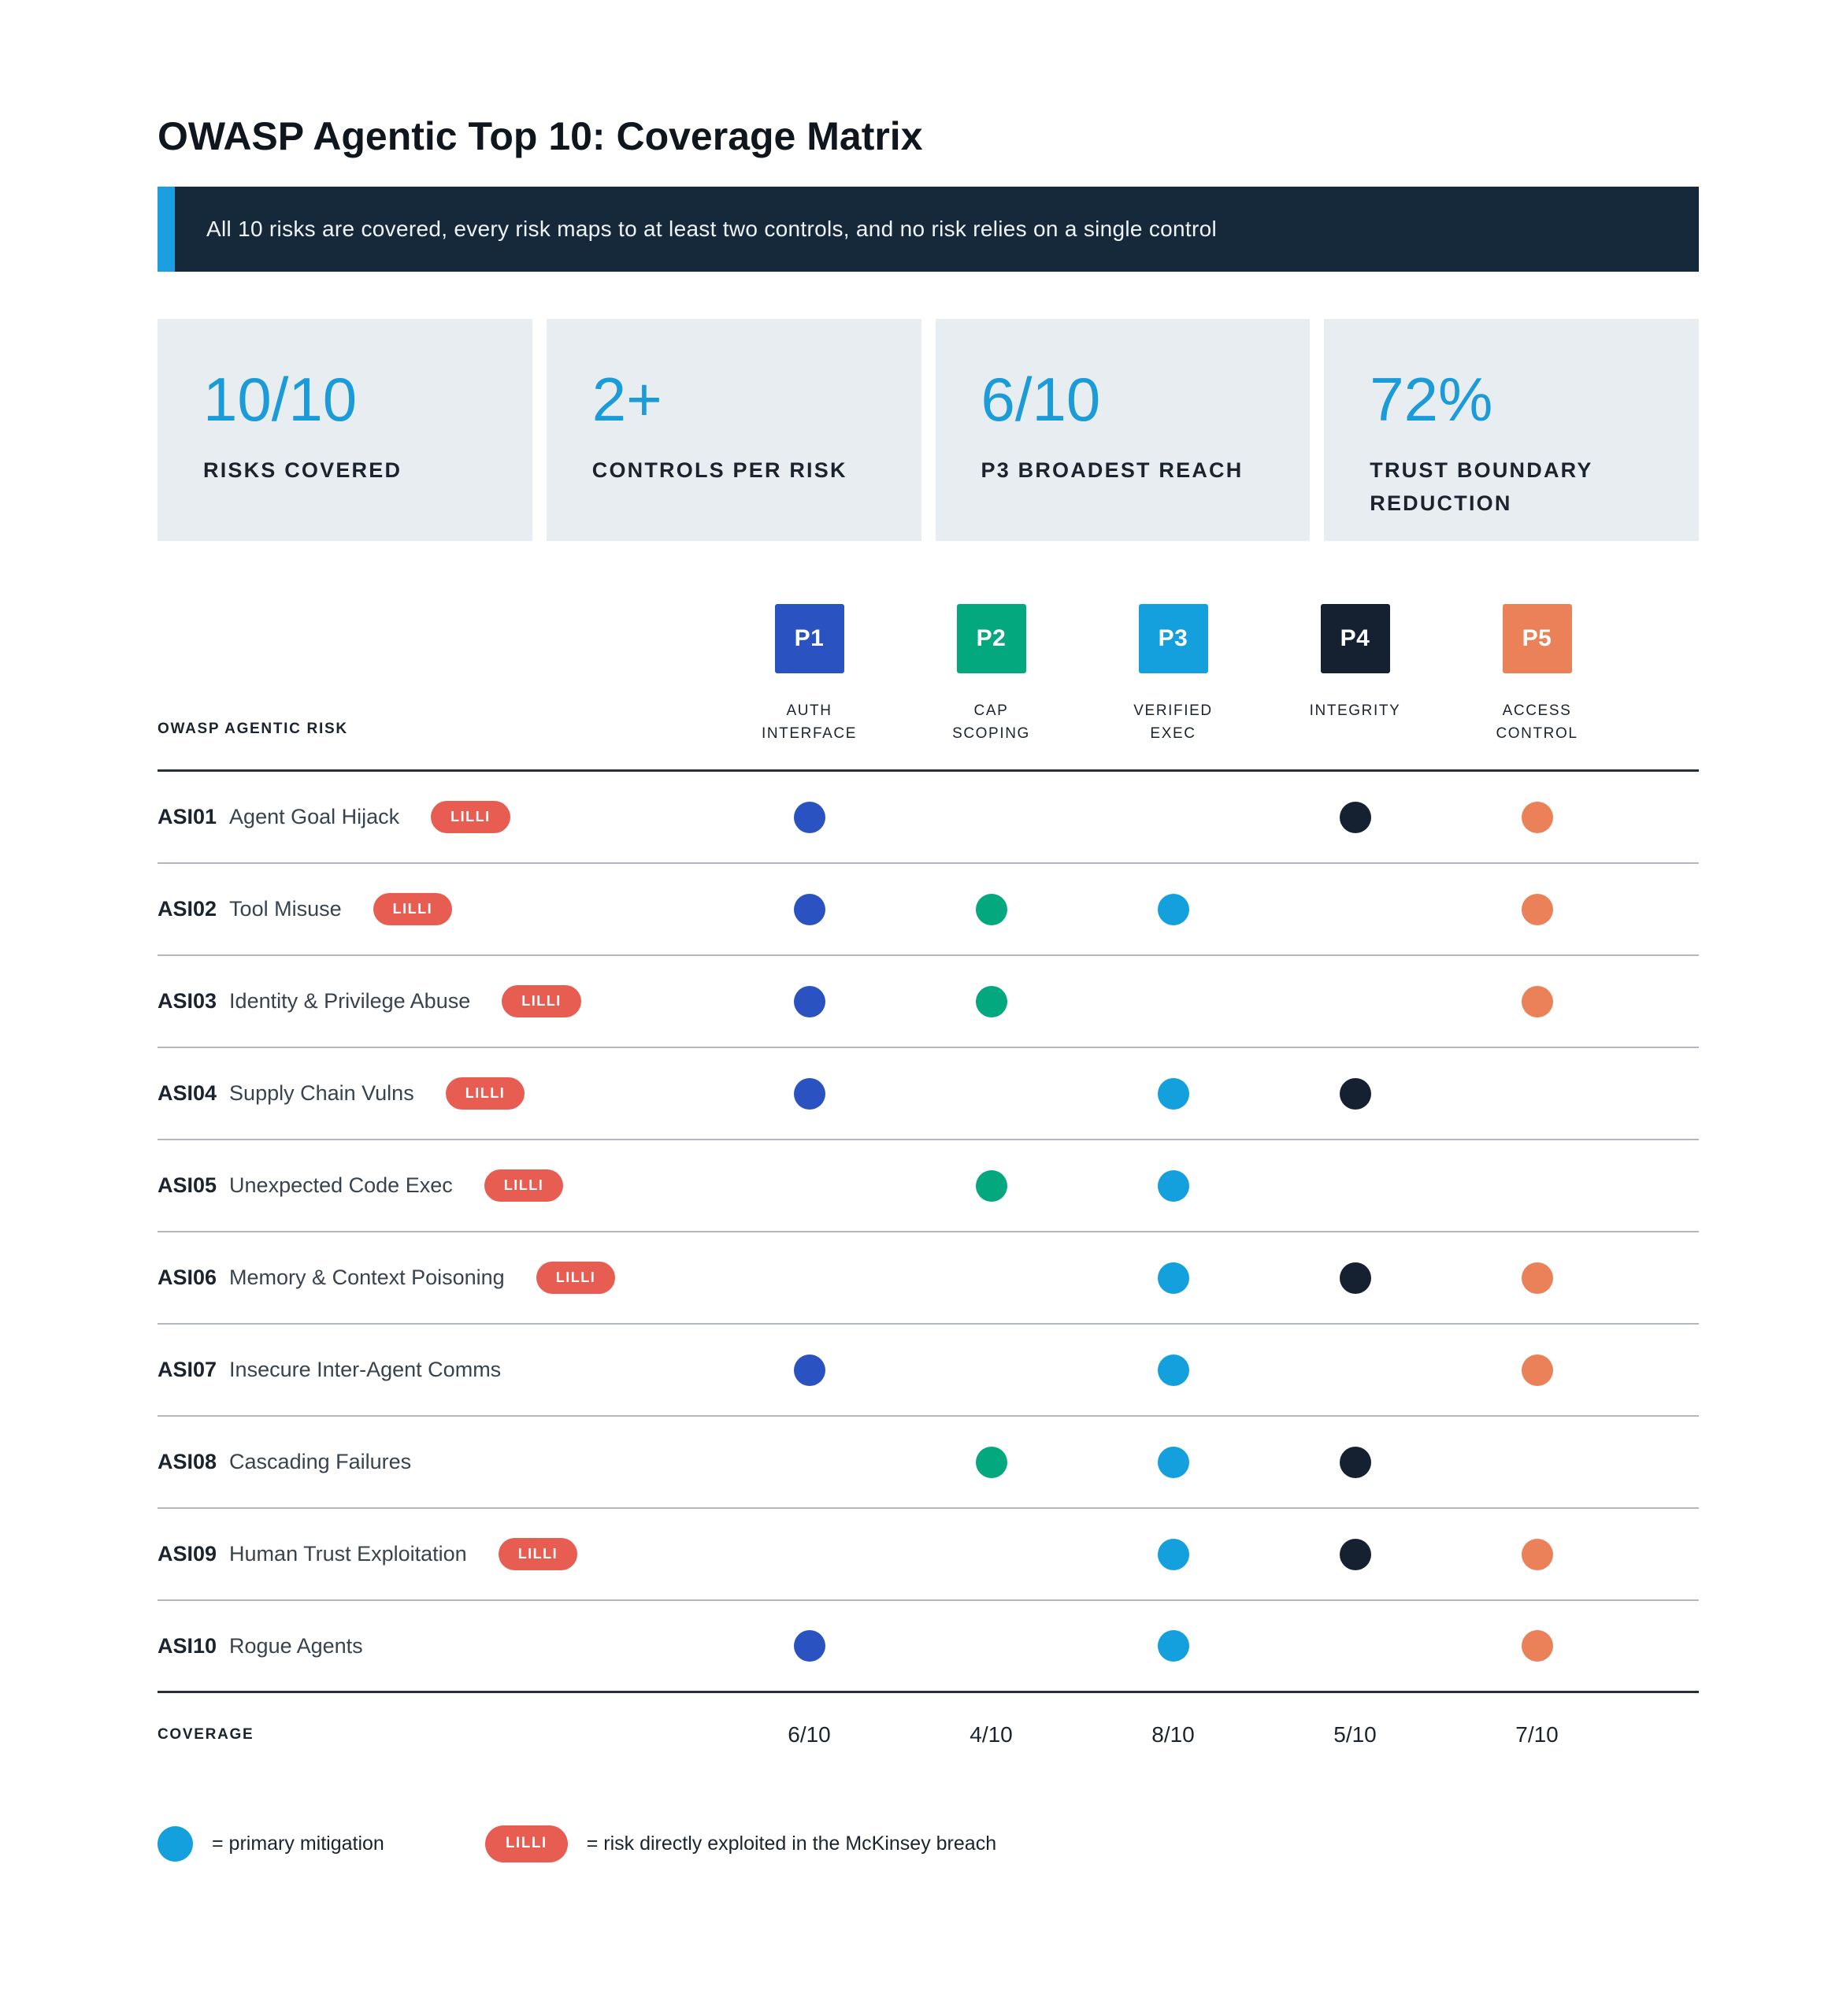 This screenshot has width=1839, height=2016. Describe the element at coordinates (928, 1735) in the screenshot. I see `coverage-row: COVERAGE 6/10 4/10 8/10 5/10 7/10` at that location.